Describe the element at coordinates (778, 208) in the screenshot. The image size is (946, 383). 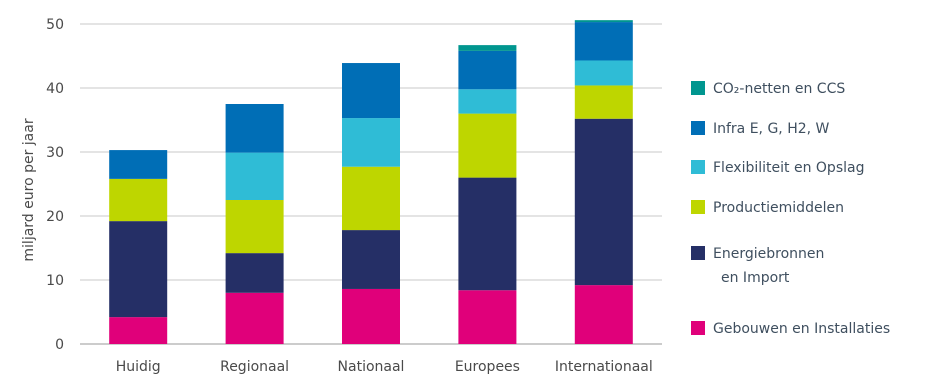
I see `legend-label: Productiemiddelen` at that location.